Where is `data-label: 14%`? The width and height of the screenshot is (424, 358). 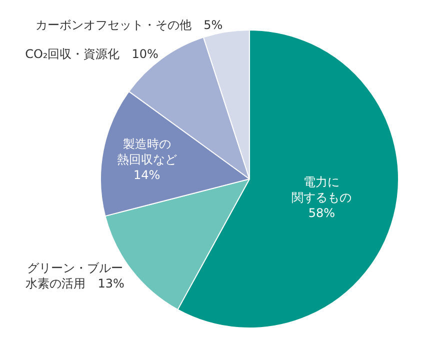
data-label: 14% is located at coordinates (147, 175).